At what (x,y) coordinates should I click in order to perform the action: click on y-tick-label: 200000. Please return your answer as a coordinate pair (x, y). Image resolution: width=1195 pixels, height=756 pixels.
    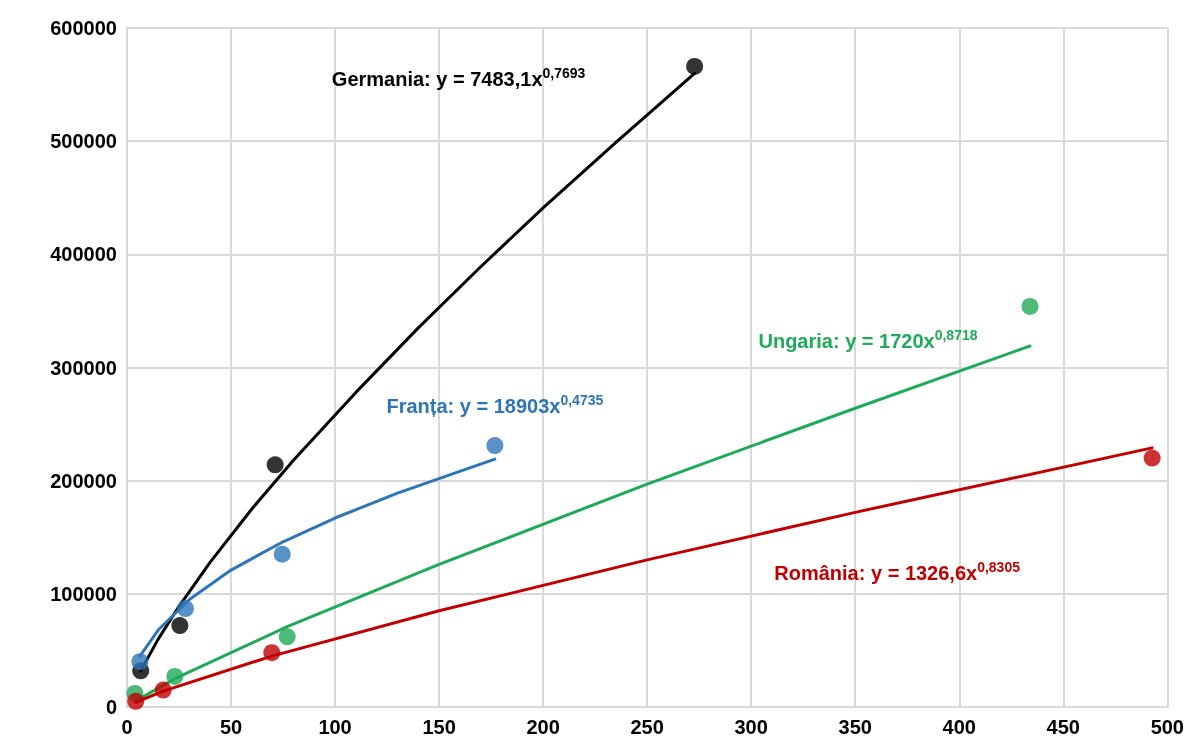
    Looking at the image, I should click on (83, 480).